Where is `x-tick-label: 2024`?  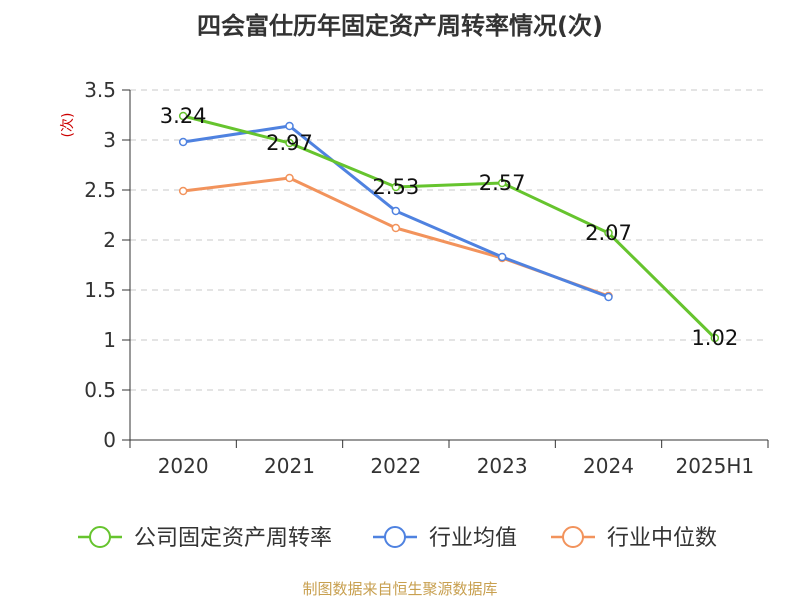
x-tick-label: 2024 is located at coordinates (608, 466).